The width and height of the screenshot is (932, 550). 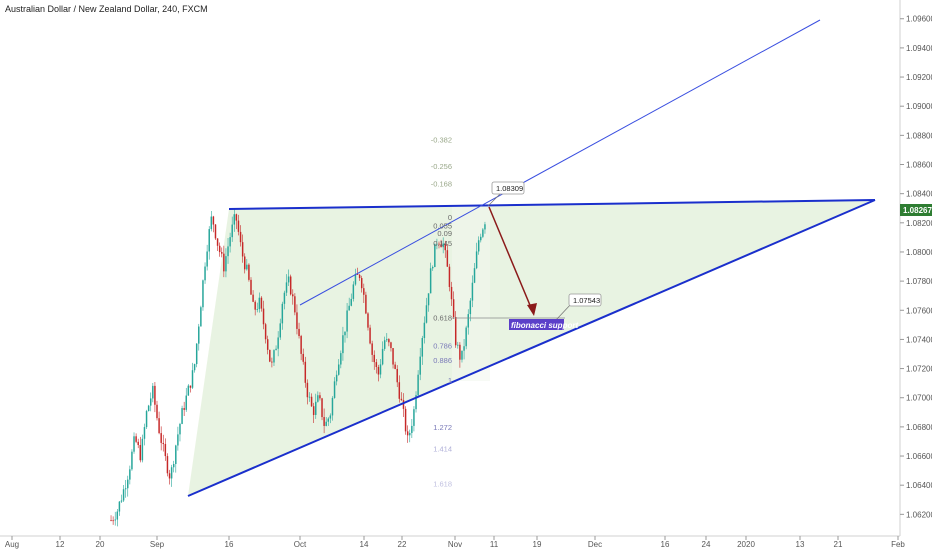 I want to click on x-tick-label: Oct, so click(x=300, y=544).